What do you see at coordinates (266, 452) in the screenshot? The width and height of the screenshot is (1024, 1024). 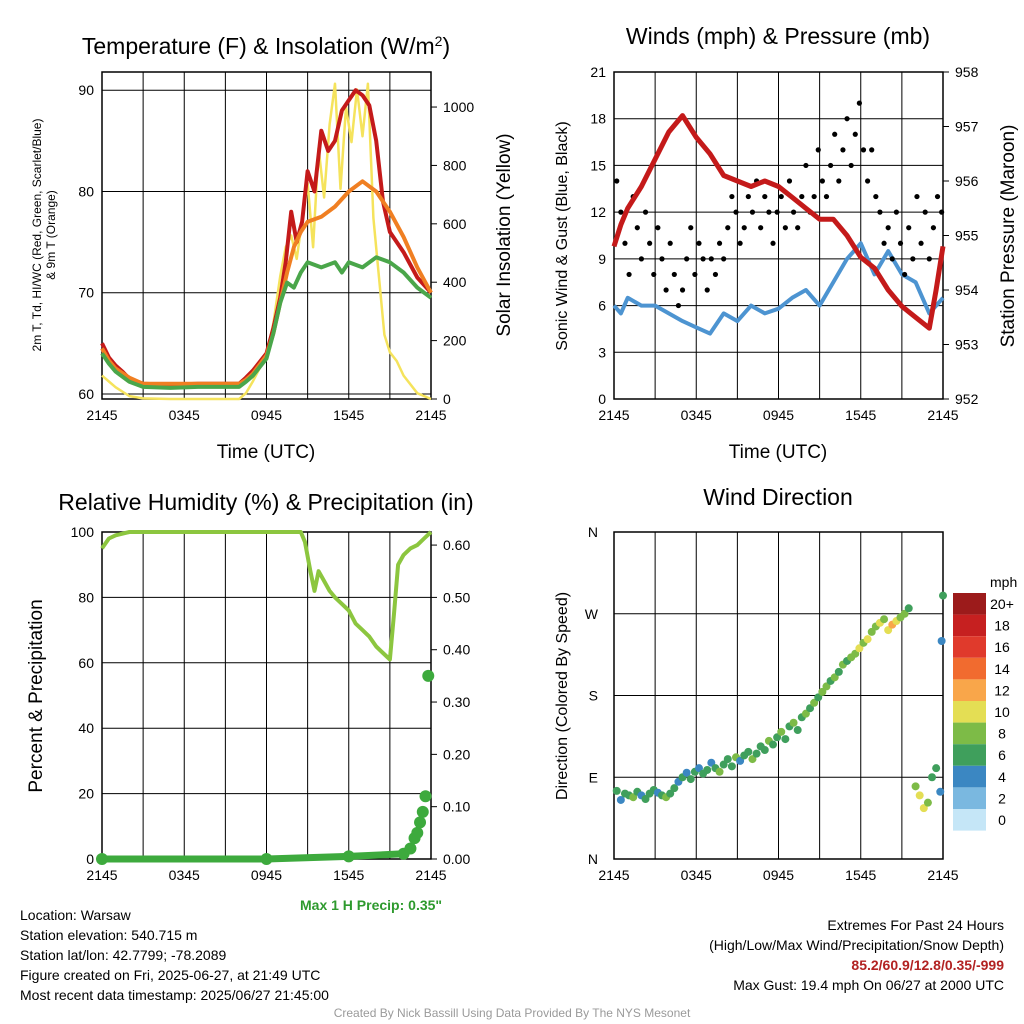 I see `temperature-xlabel: Time (UTC)` at bounding box center [266, 452].